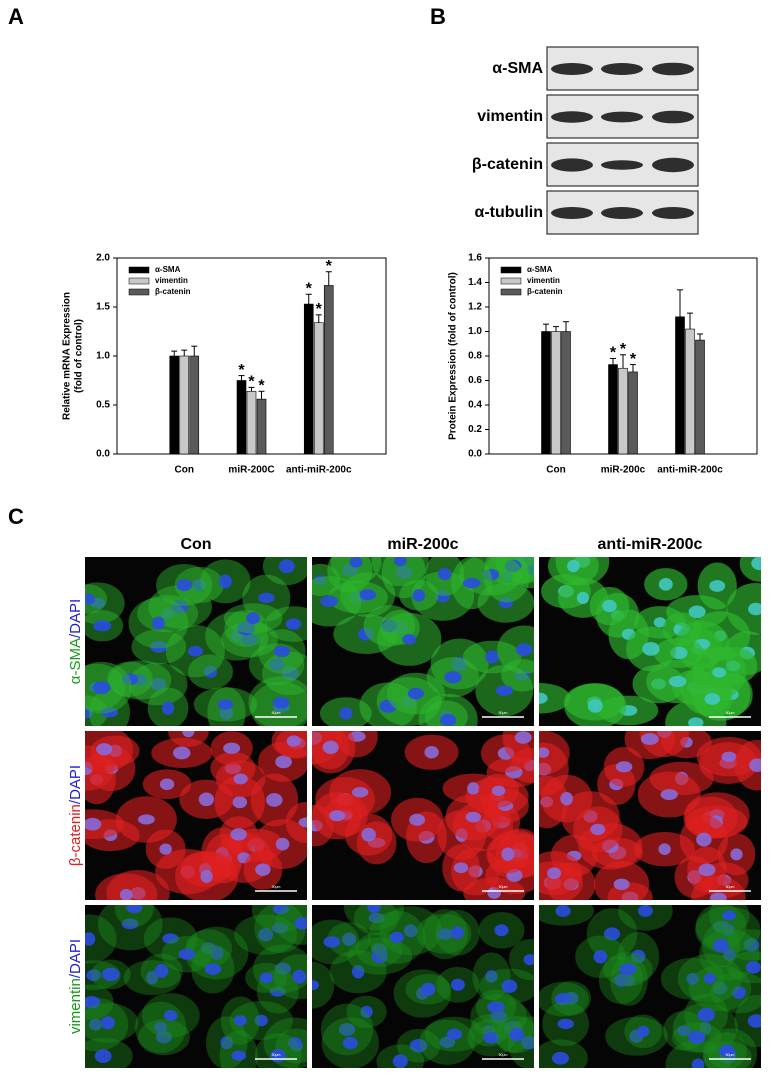 The image size is (771, 1077). I want to click on blot-label: α-tubulin, so click(509, 212).